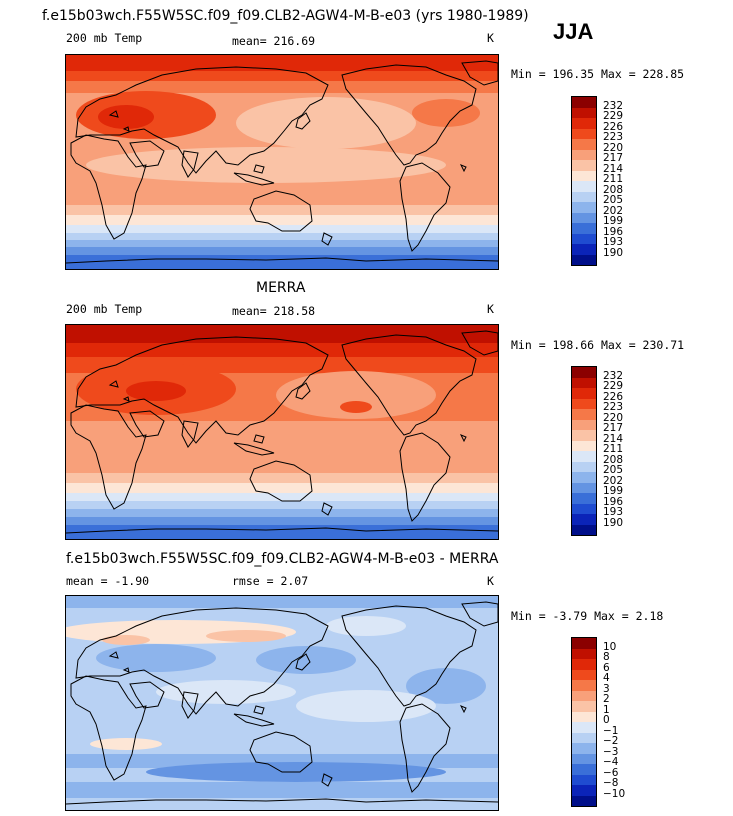 This screenshot has height=816, width=733. I want to click on colorbar-1-label: 232, so click(613, 106).